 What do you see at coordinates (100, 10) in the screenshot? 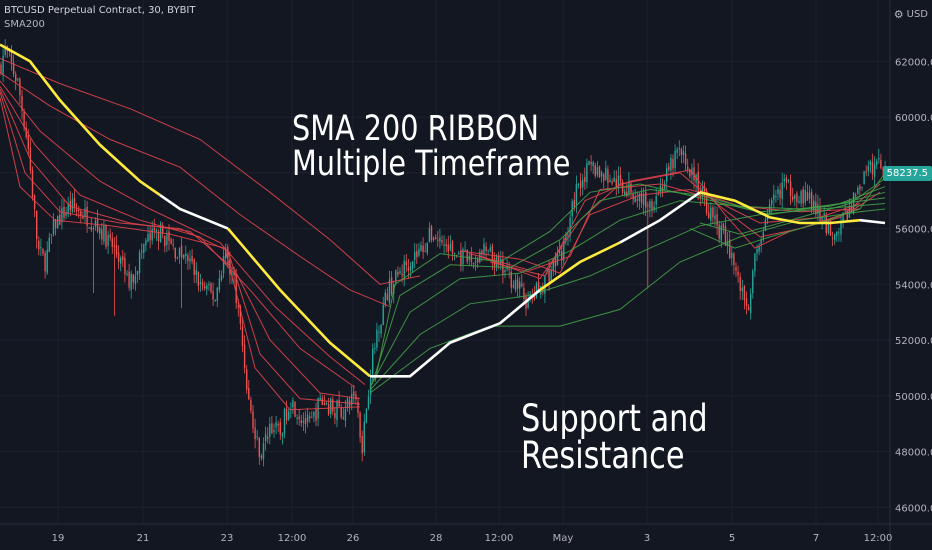
I see `symbol-title: BTCUSD Perpetual Contract, 30, BYBIT` at bounding box center [100, 10].